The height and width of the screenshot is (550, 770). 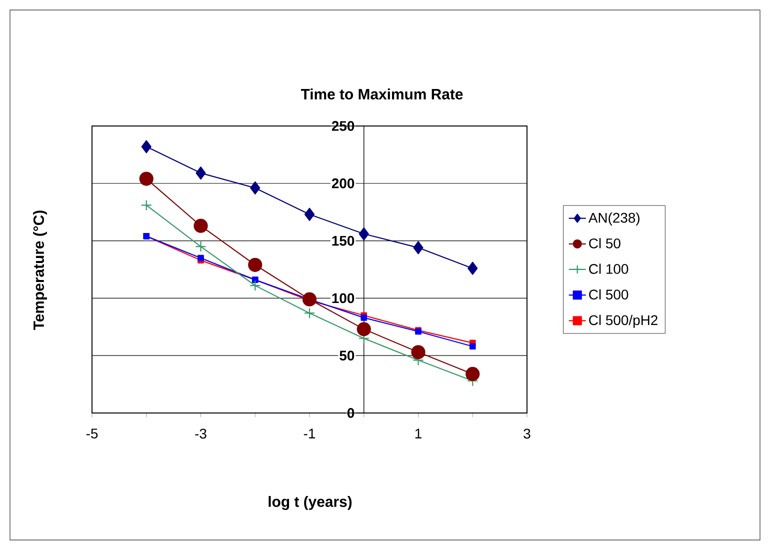 What do you see at coordinates (527, 433) in the screenshot?
I see `x-tick-label: 3` at bounding box center [527, 433].